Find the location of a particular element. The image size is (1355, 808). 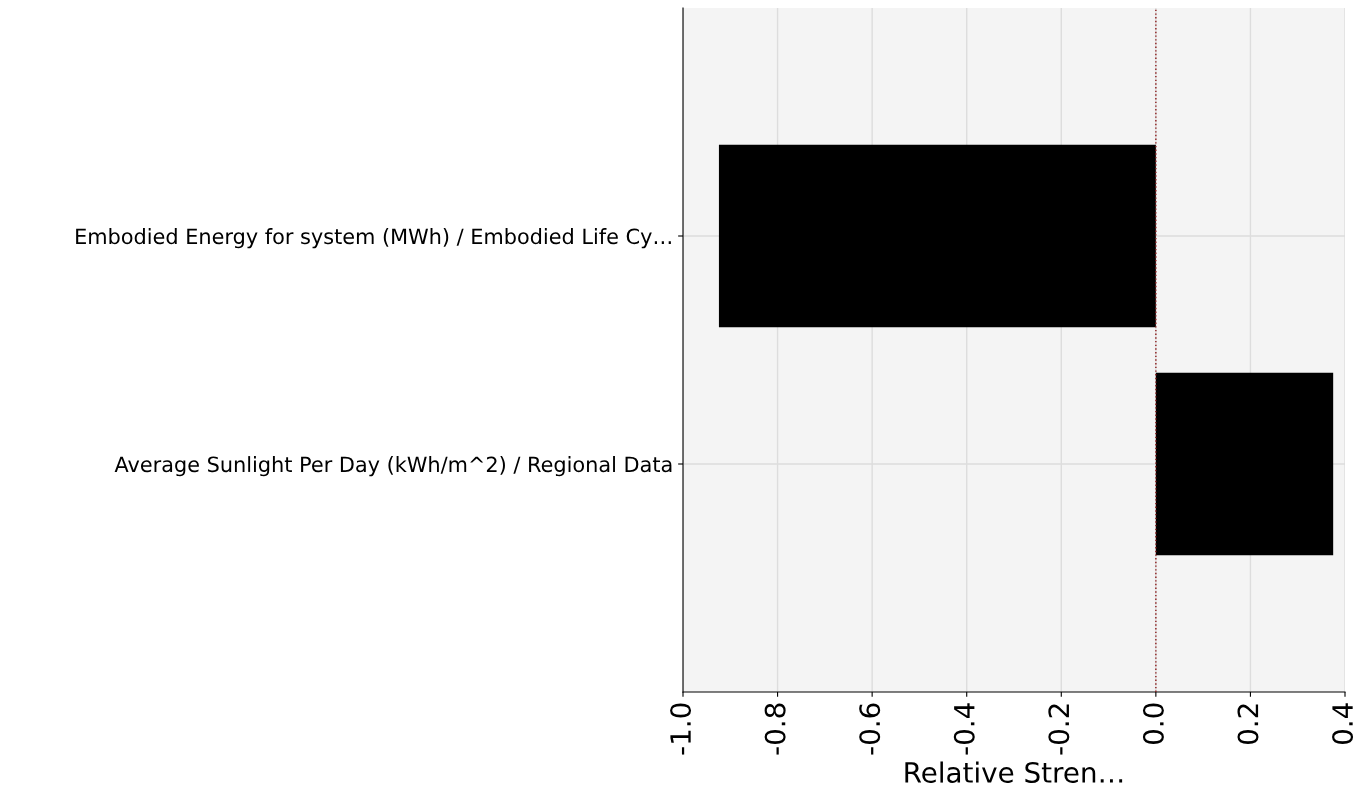

x-tick-label: 0.2 is located at coordinates (1248, 724).